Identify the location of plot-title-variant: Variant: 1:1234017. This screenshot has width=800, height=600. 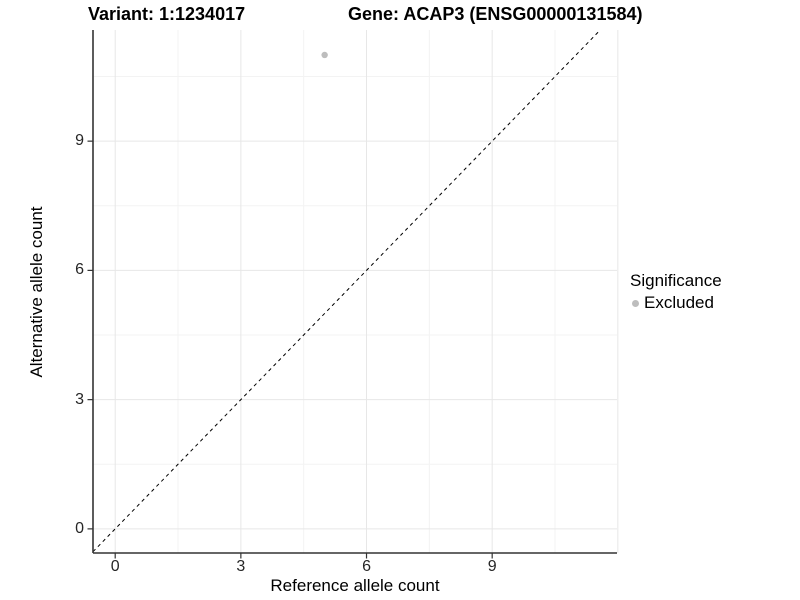
(167, 14).